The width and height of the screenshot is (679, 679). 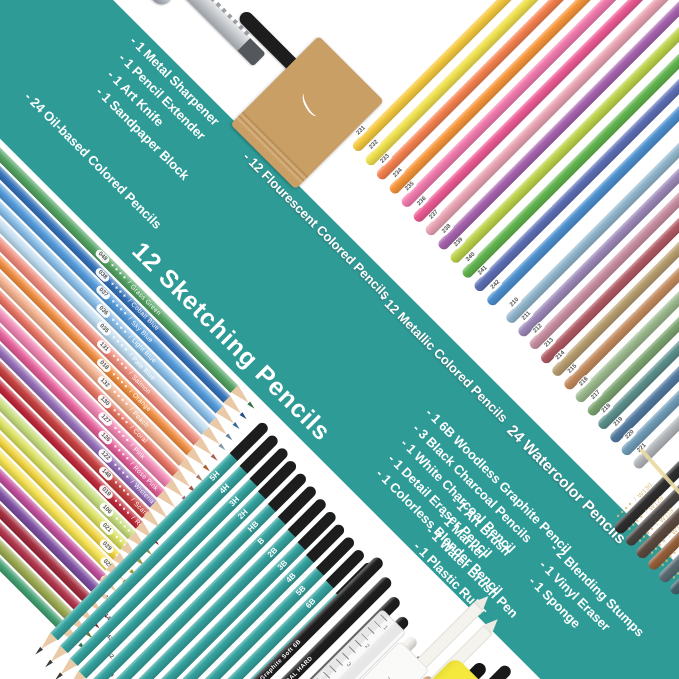 What do you see at coordinates (385, 628) in the screenshot?
I see `ruler-number: 1` at bounding box center [385, 628].